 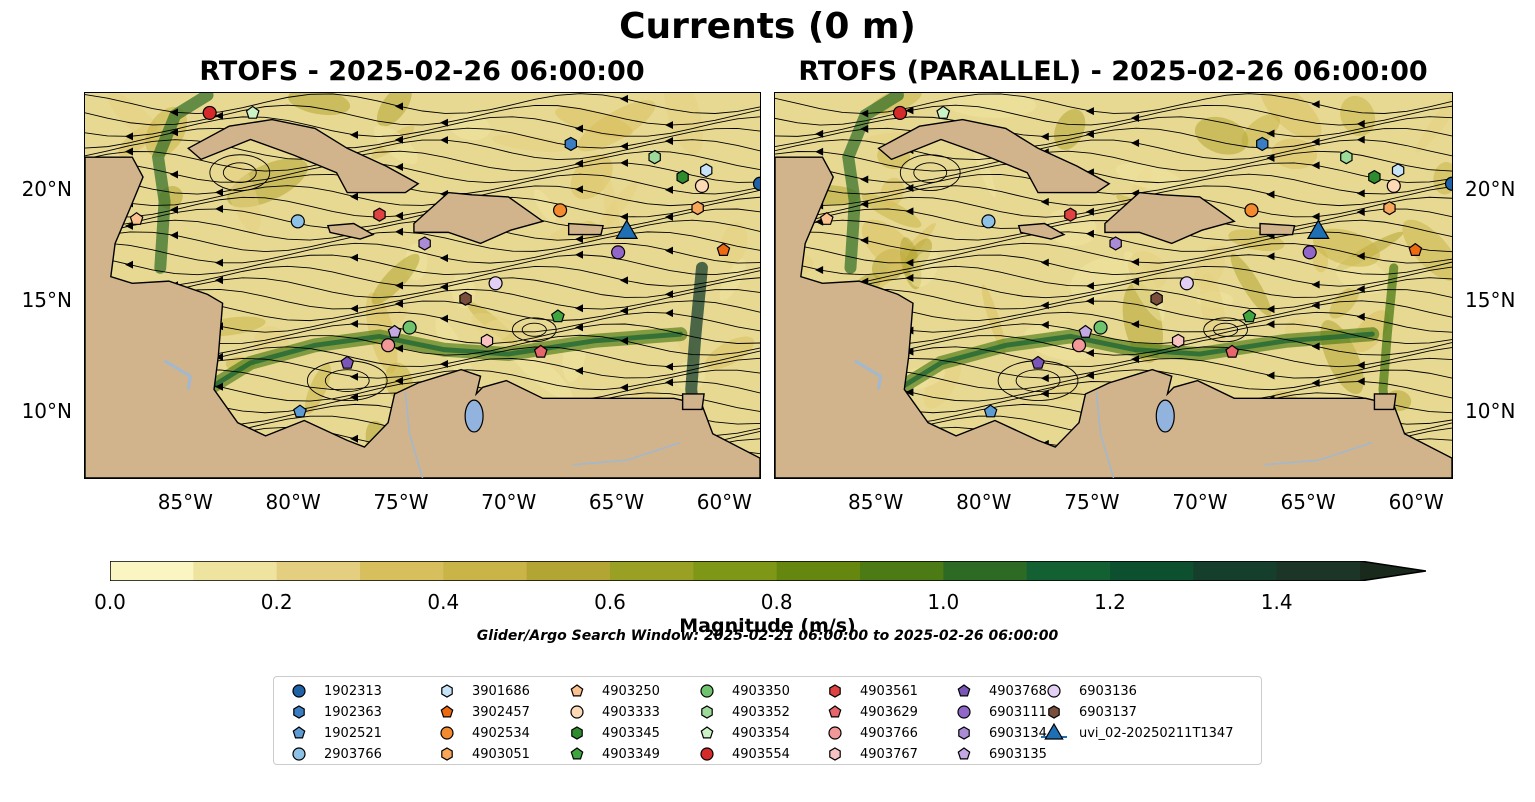 What do you see at coordinates (422, 71) in the screenshot?
I see `panel-title-rtofs: RTOFS - 2025-02-26 06:00:00` at bounding box center [422, 71].